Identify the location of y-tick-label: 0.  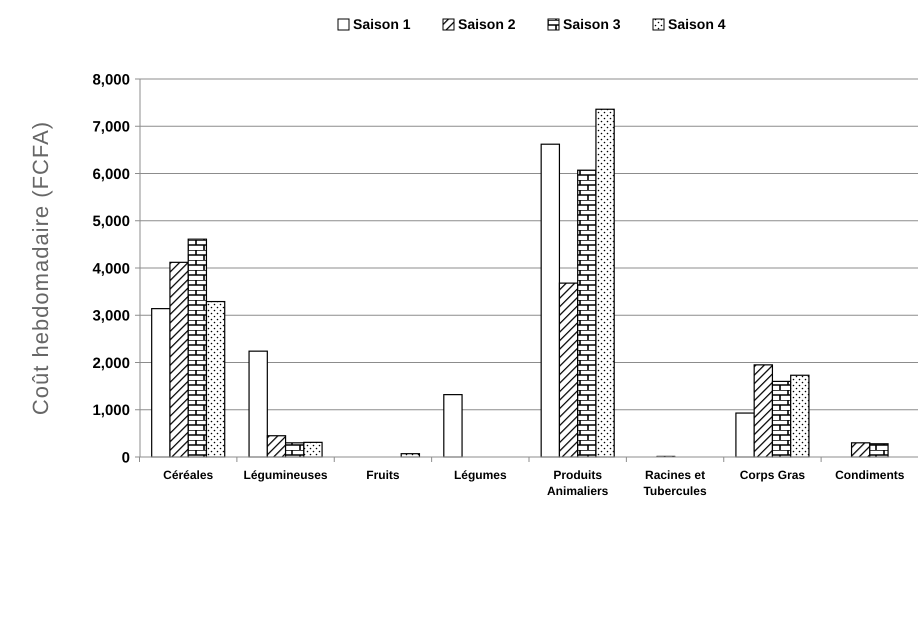
(126, 457).